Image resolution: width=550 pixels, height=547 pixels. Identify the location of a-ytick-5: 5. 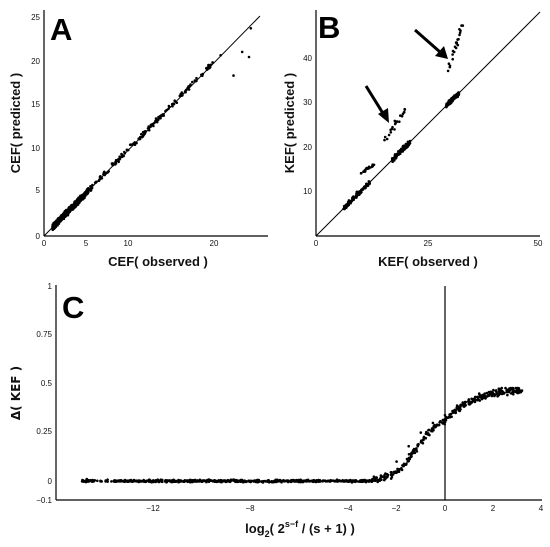
(38, 190).